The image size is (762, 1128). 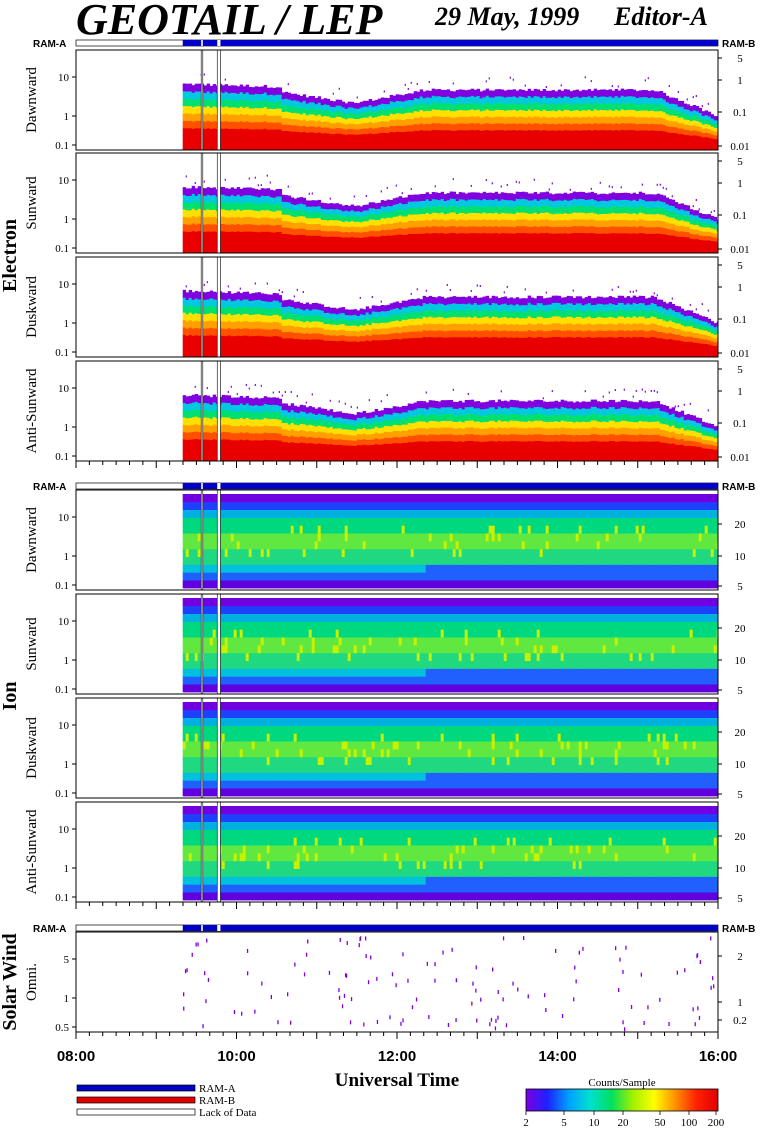 What do you see at coordinates (740, 957) in the screenshot?
I see `right-tick-label: 2` at bounding box center [740, 957].